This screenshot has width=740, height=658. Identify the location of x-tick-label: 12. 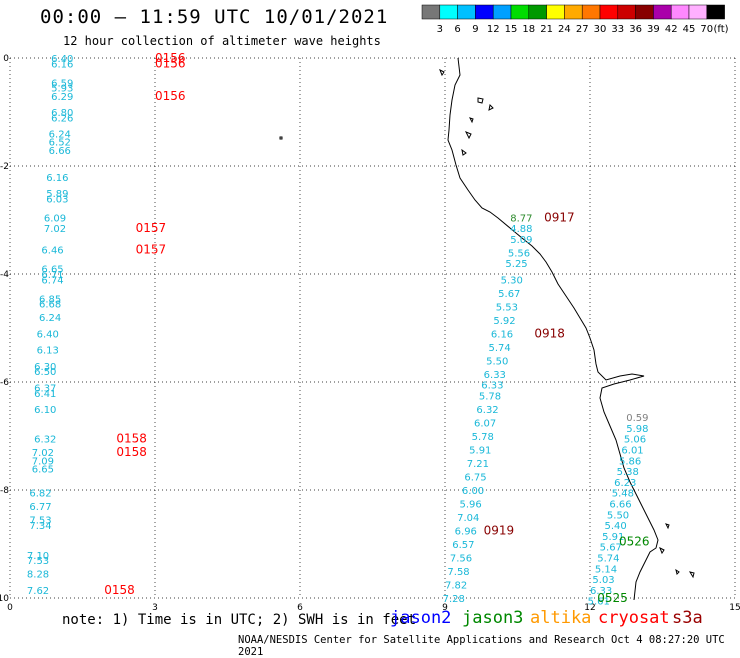
(589, 608).